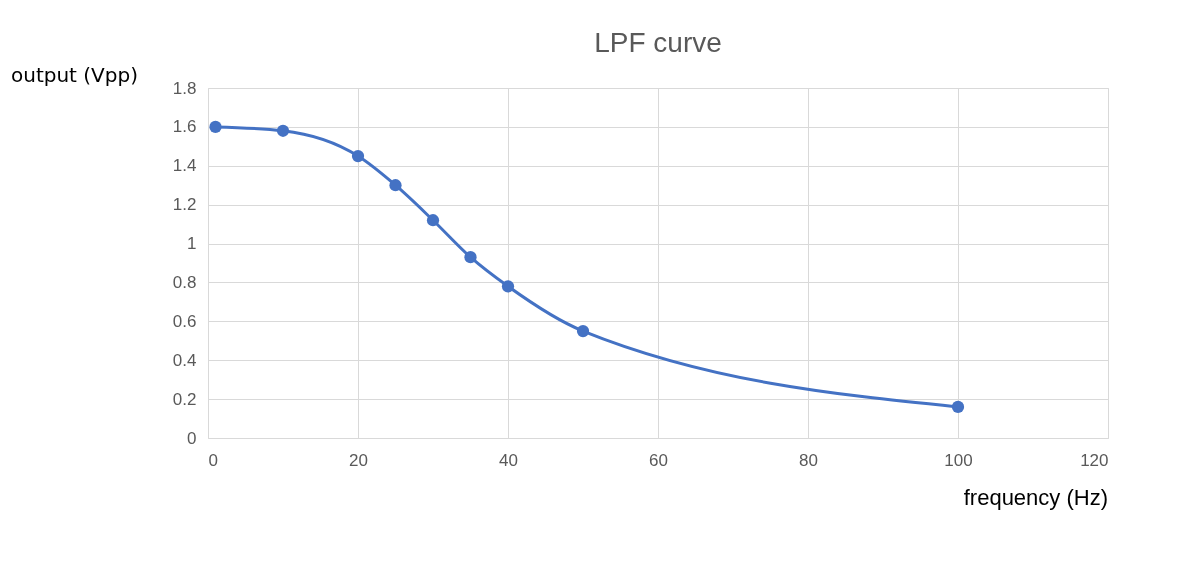  What do you see at coordinates (658, 42) in the screenshot?
I see `chart-title: LPF curve` at bounding box center [658, 42].